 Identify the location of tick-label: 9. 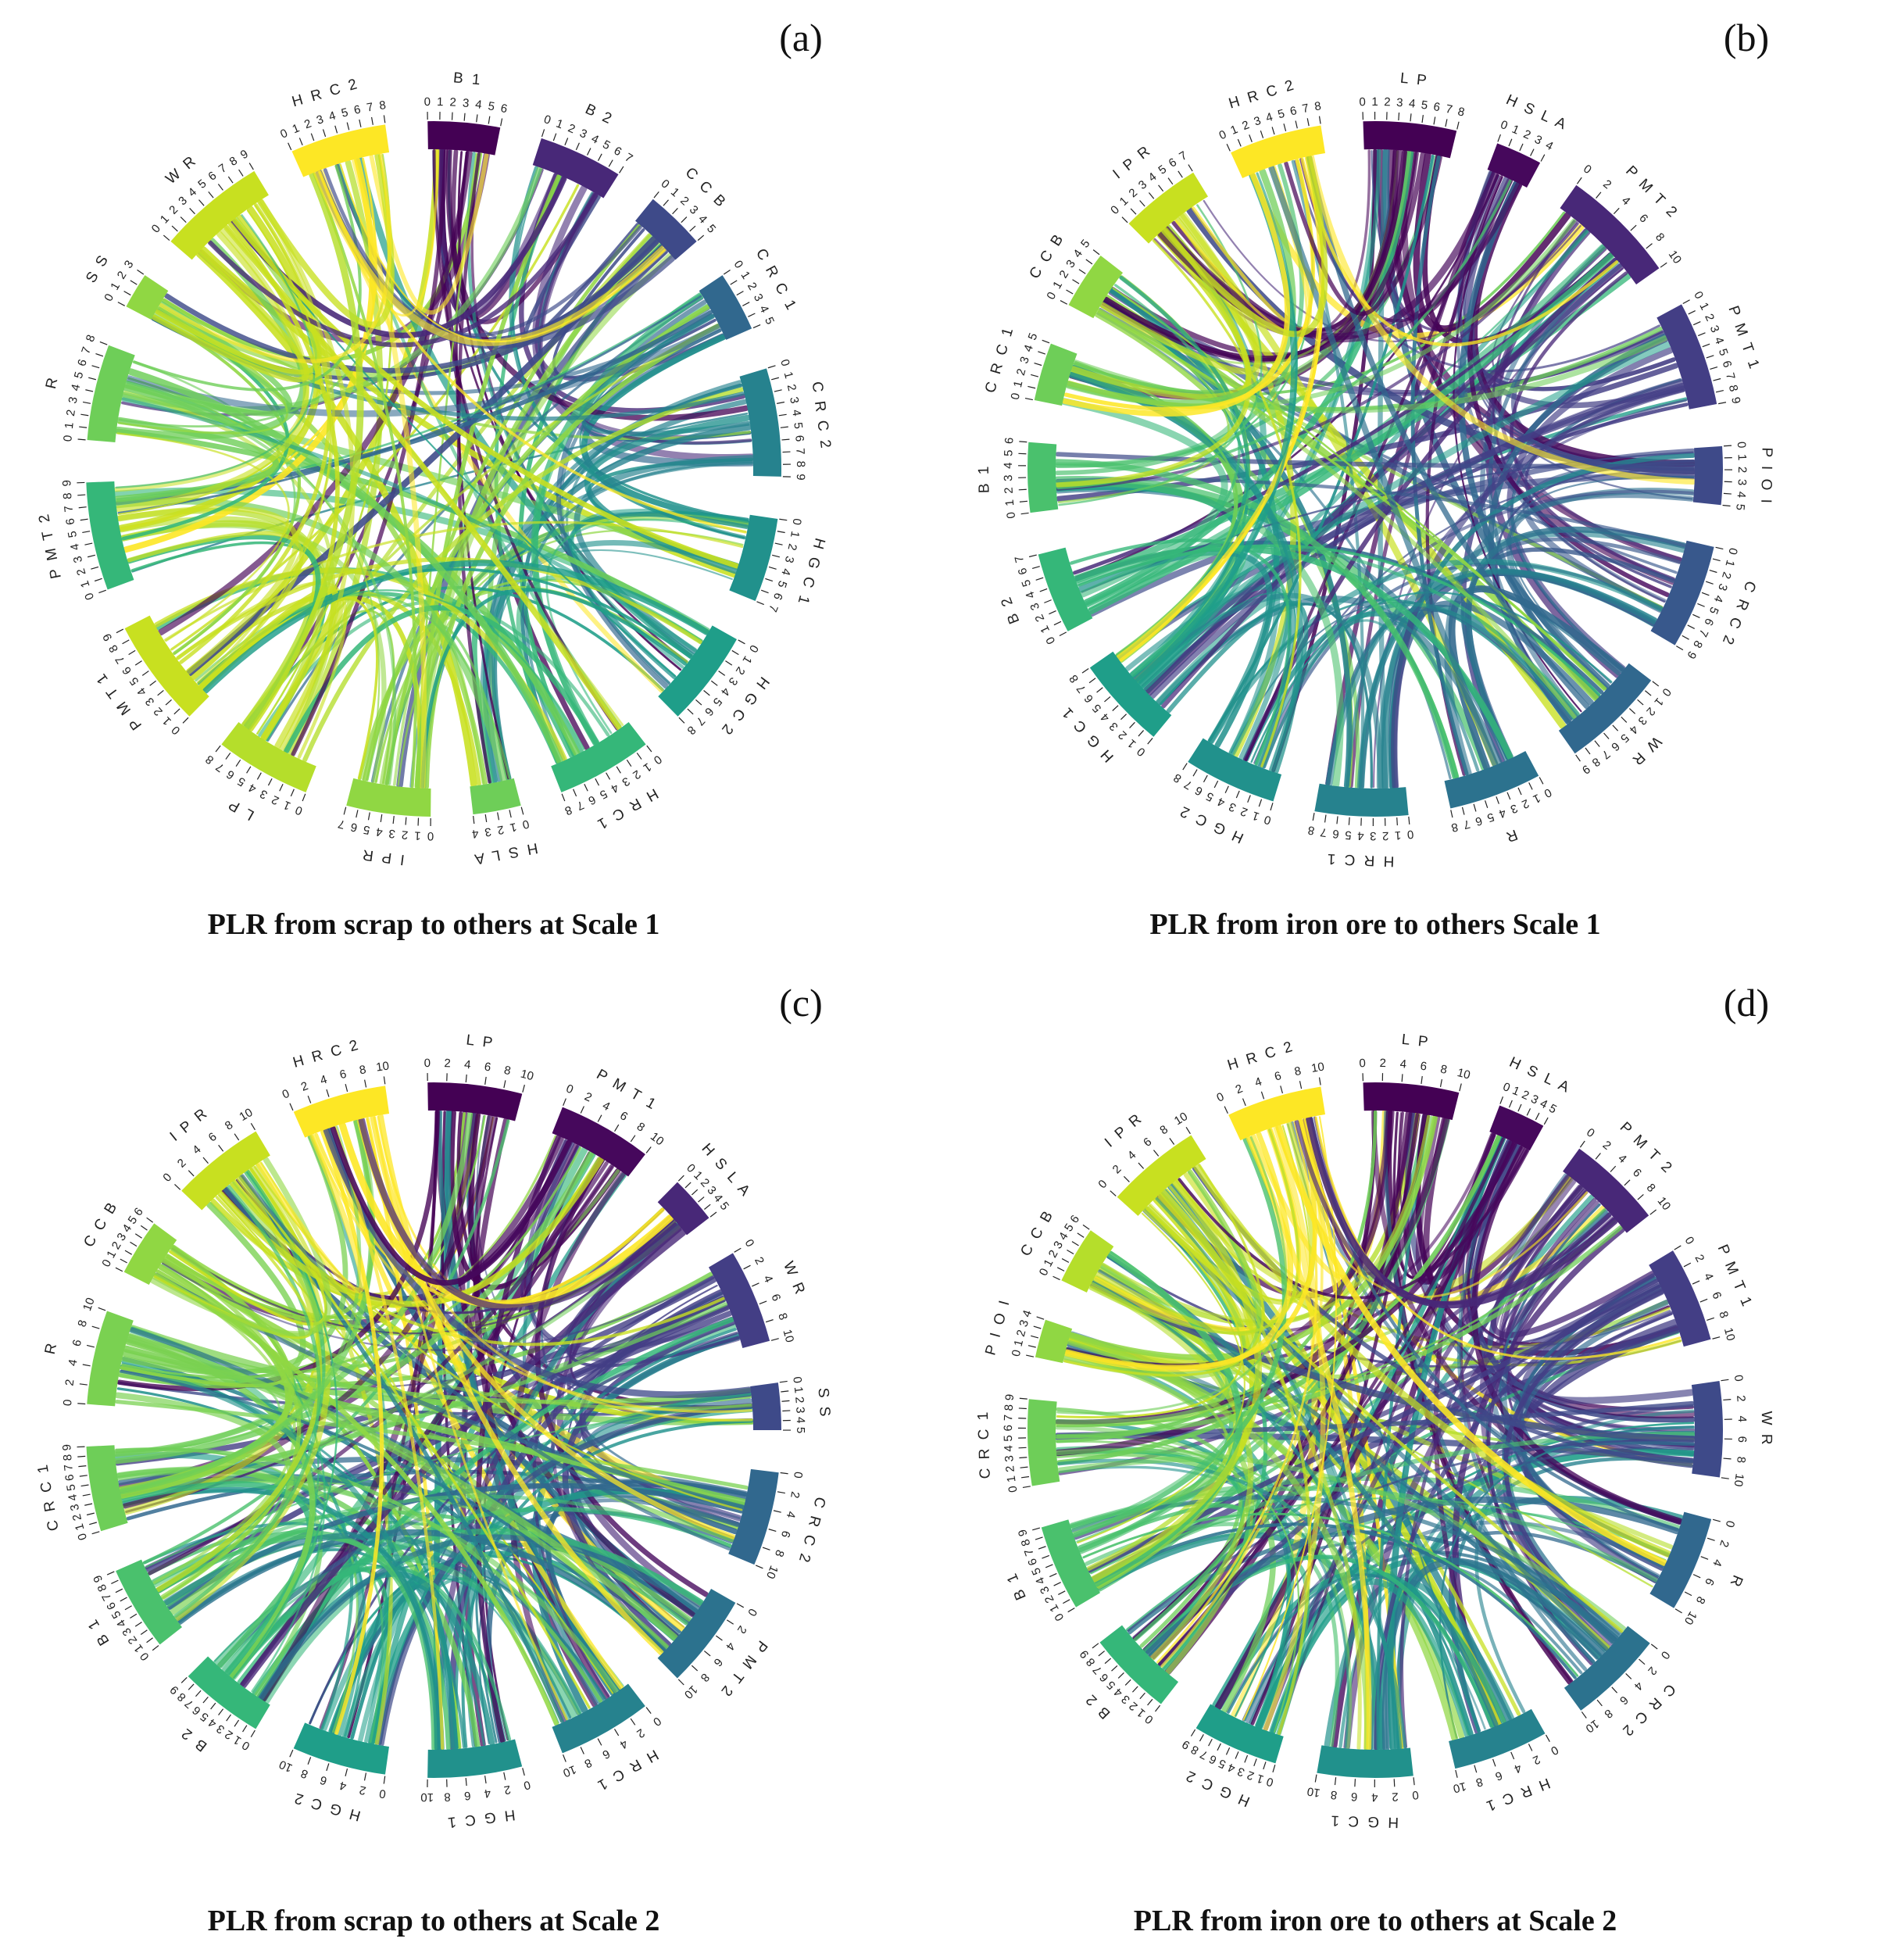
(66, 484).